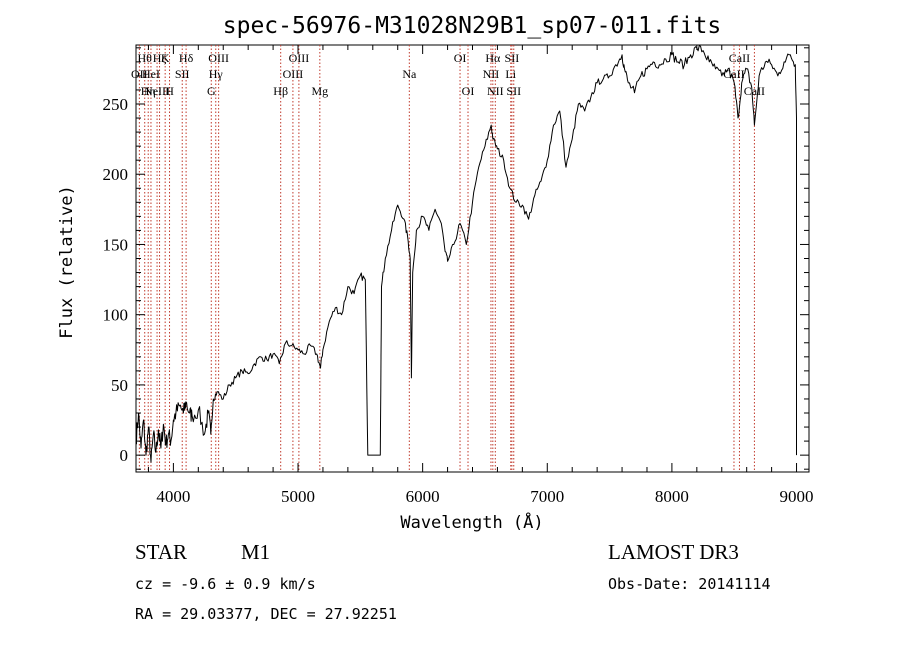  Describe the element at coordinates (547, 496) in the screenshot. I see `x-tick-label: 7000` at that location.